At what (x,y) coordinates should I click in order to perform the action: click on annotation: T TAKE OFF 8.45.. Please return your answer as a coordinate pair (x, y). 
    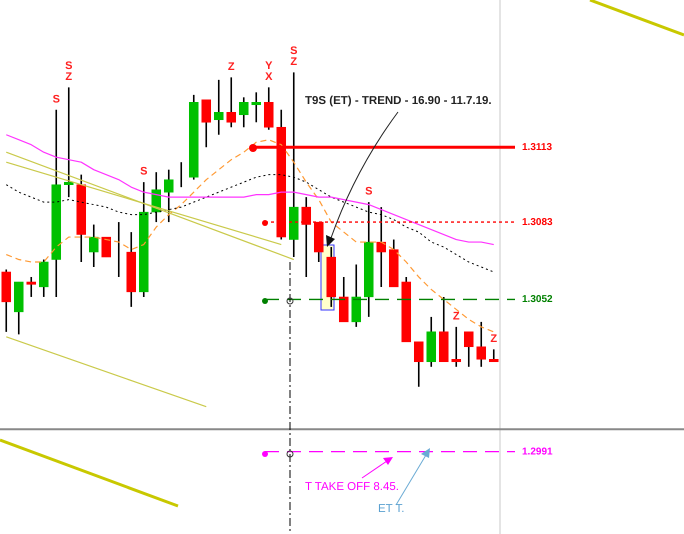
    Looking at the image, I should click on (352, 487).